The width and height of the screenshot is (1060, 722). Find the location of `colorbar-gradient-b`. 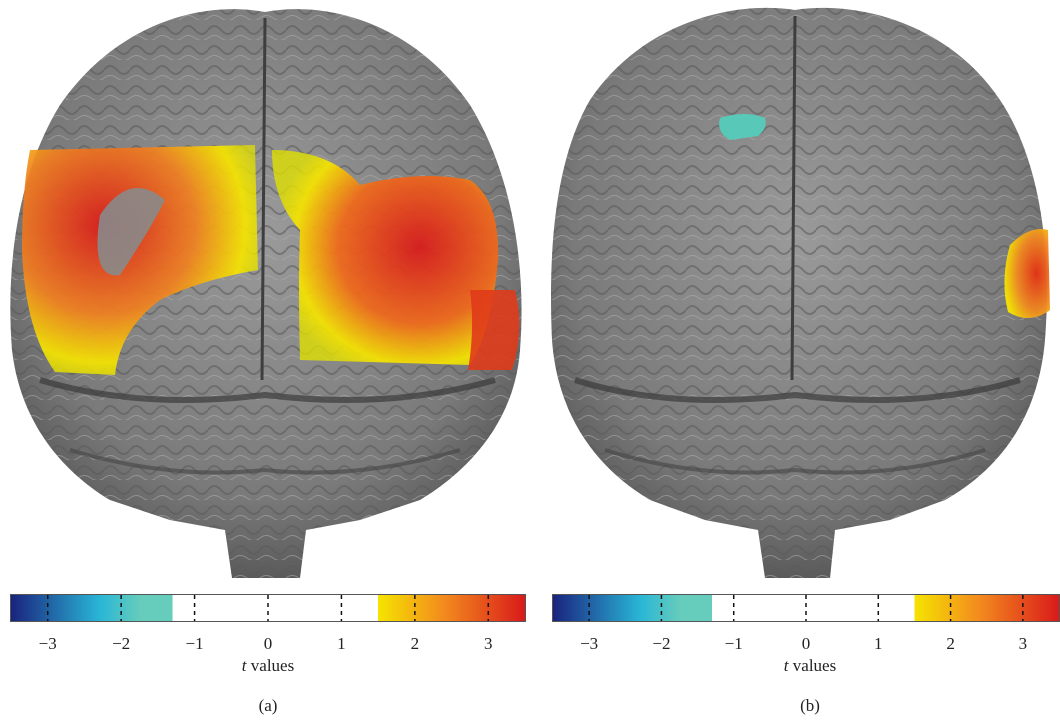

colorbar-gradient-b is located at coordinates (806, 608).